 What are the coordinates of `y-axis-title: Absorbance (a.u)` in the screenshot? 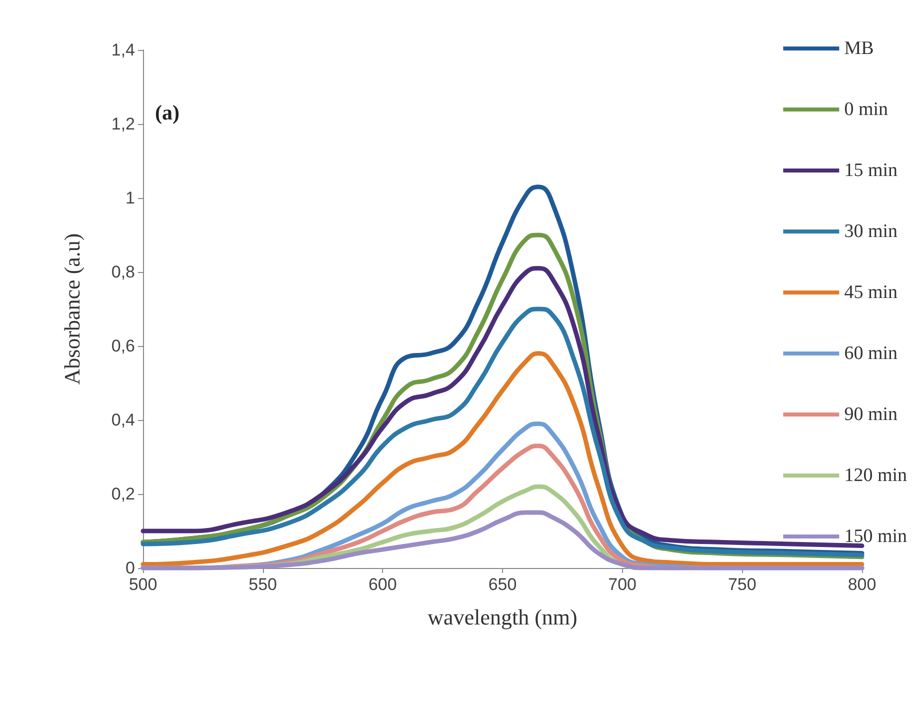 It's located at (72, 309).